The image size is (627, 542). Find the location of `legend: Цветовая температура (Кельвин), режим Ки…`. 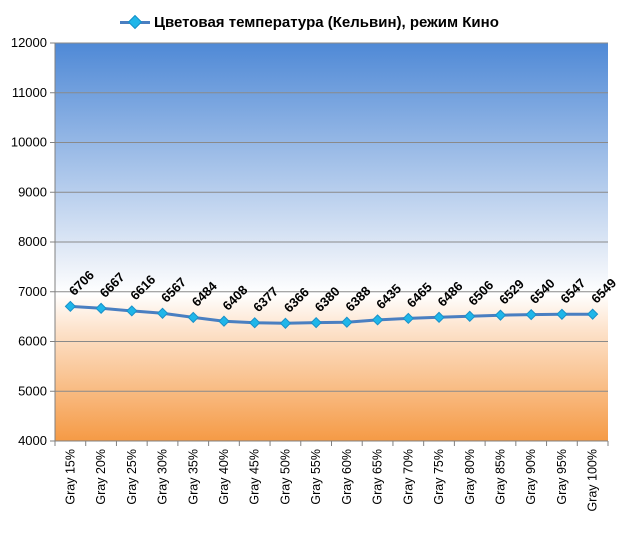

legend: Цветовая температура (Кельвин), режим Ки… is located at coordinates (309, 22).